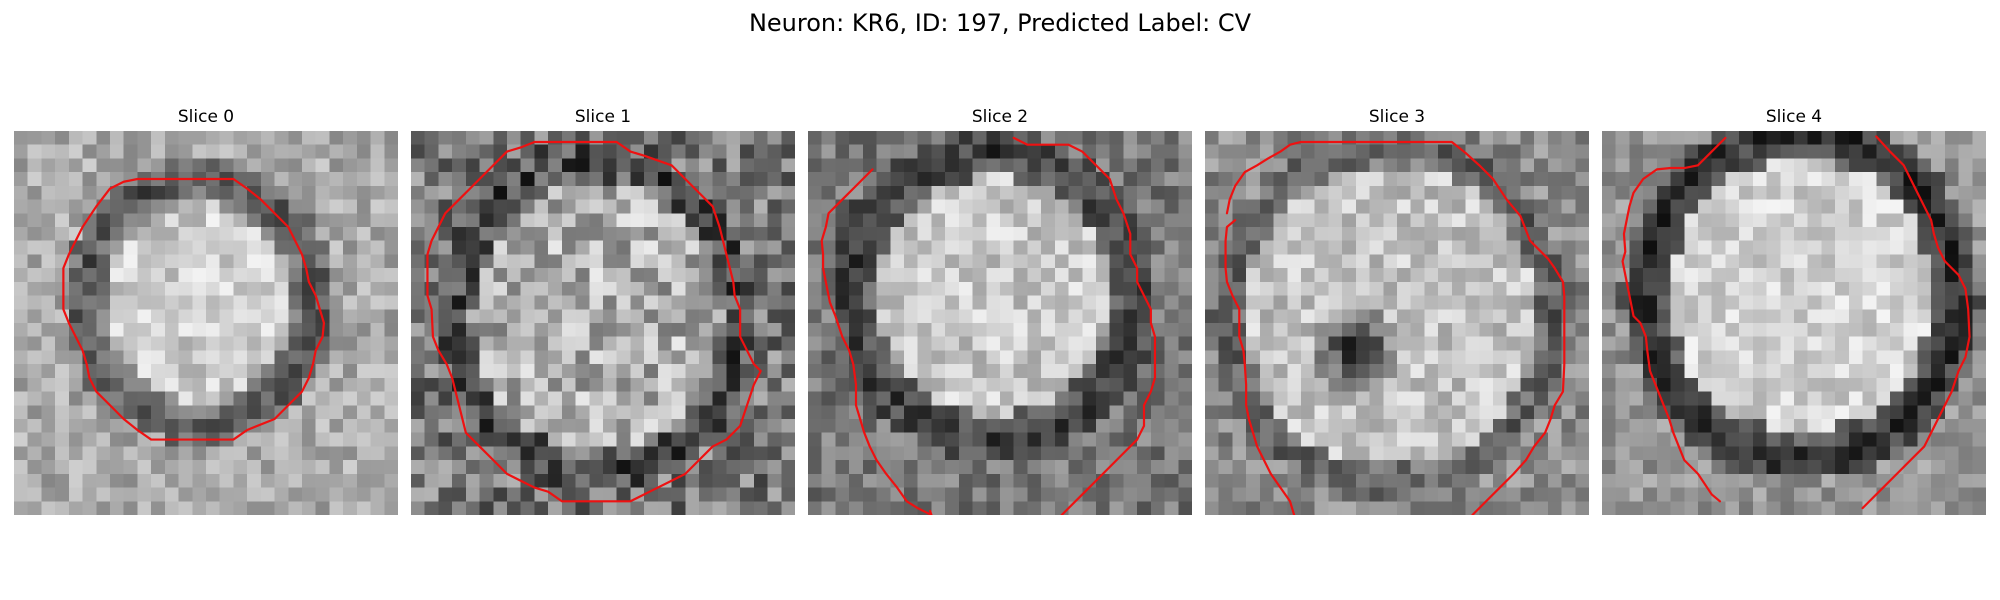 This screenshot has width=2000, height=600. I want to click on slice-panel-2: Slice 2, so click(1000, 310).